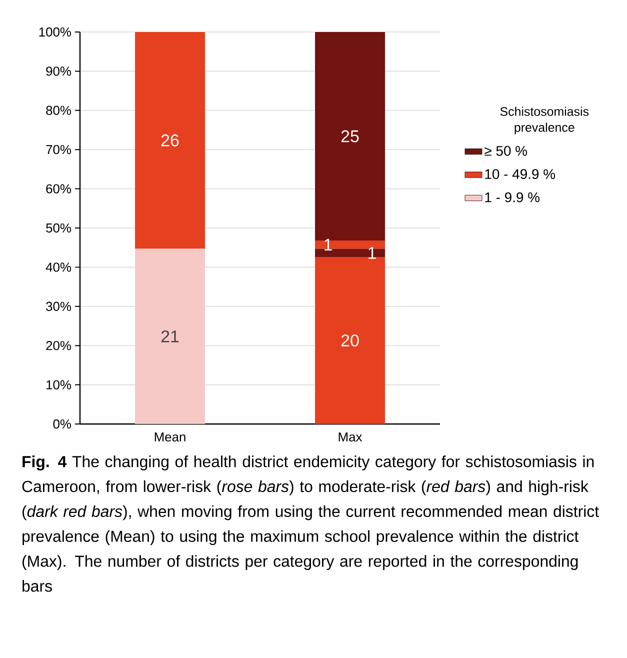  I want to click on annotation: 25, so click(350, 136).